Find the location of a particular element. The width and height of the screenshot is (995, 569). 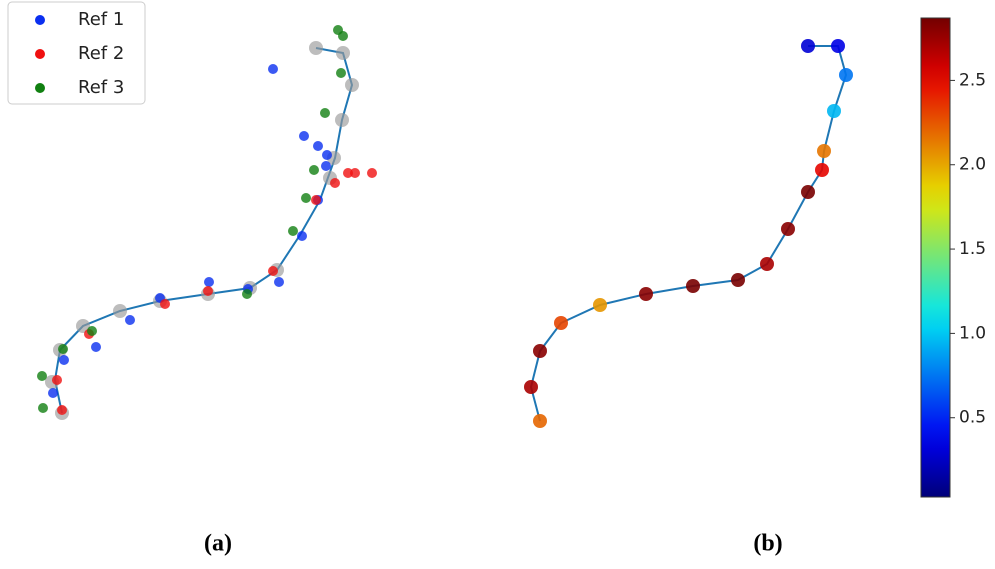

colorbar-tick-label: 2.0 is located at coordinates (972, 165).